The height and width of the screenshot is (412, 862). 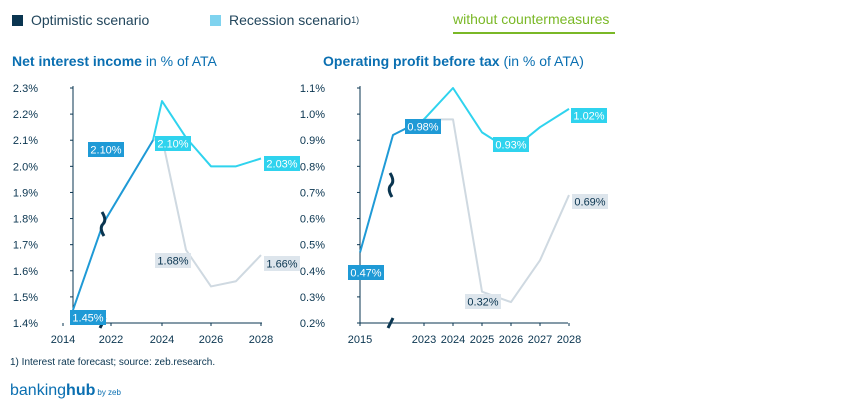 What do you see at coordinates (25, 141) in the screenshot?
I see `chart1-y-tick-label: 2.1%` at bounding box center [25, 141].